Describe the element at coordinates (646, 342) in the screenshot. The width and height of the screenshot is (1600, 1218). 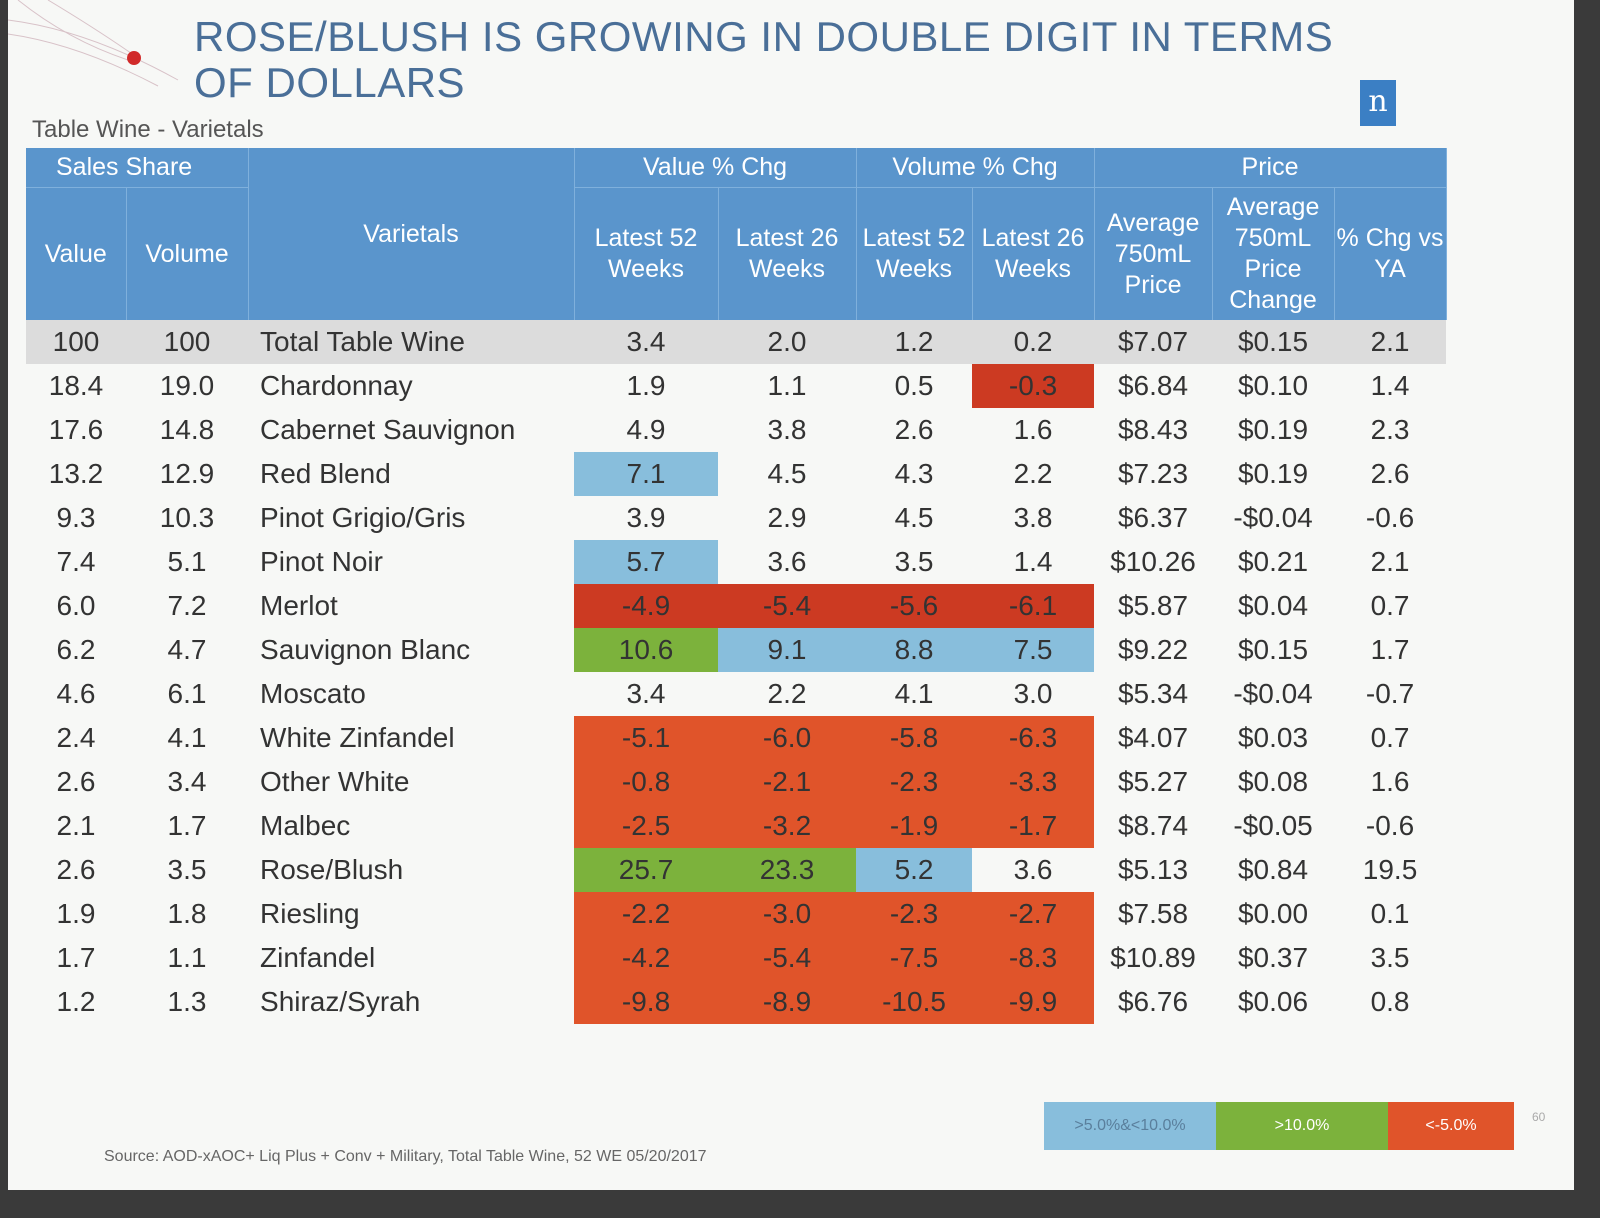
I see `cell-v52: 3.4` at that location.